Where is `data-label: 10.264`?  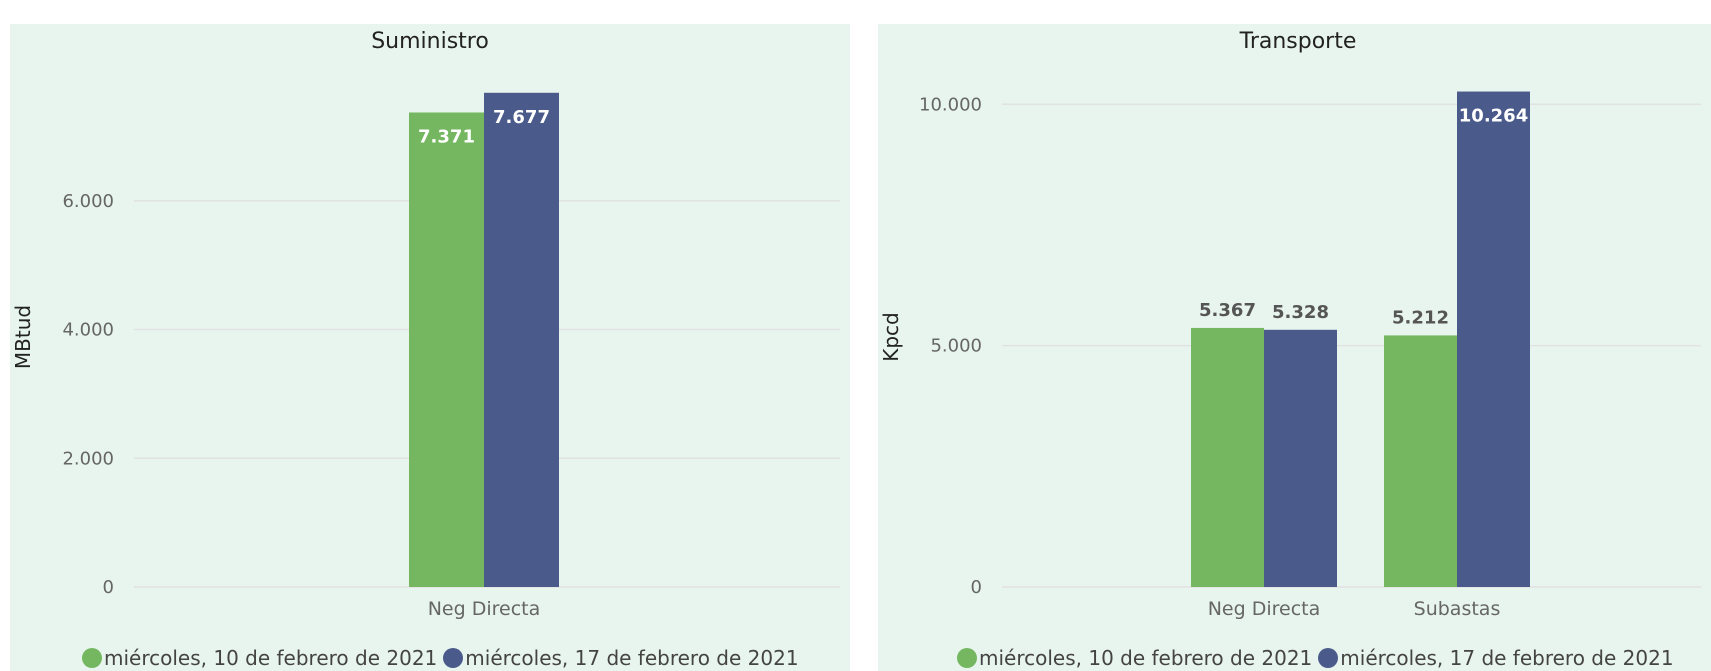 data-label: 10.264 is located at coordinates (1493, 116).